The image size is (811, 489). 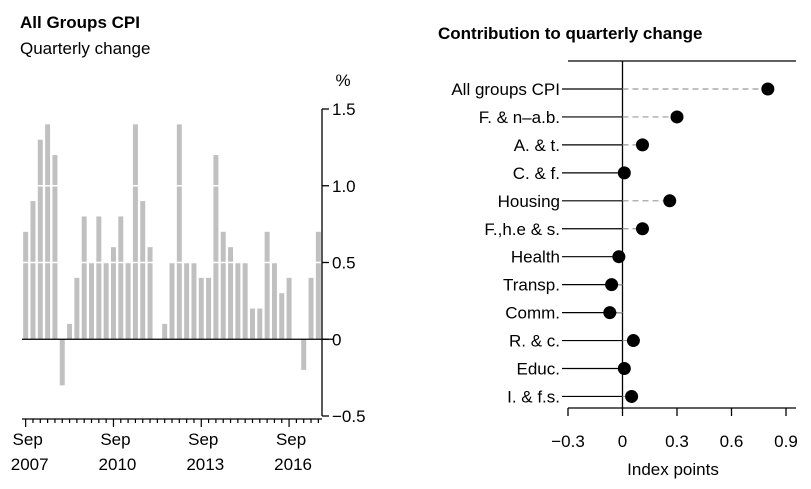 What do you see at coordinates (538, 369) in the screenshot?
I see `right-category-label: Educ.` at bounding box center [538, 369].